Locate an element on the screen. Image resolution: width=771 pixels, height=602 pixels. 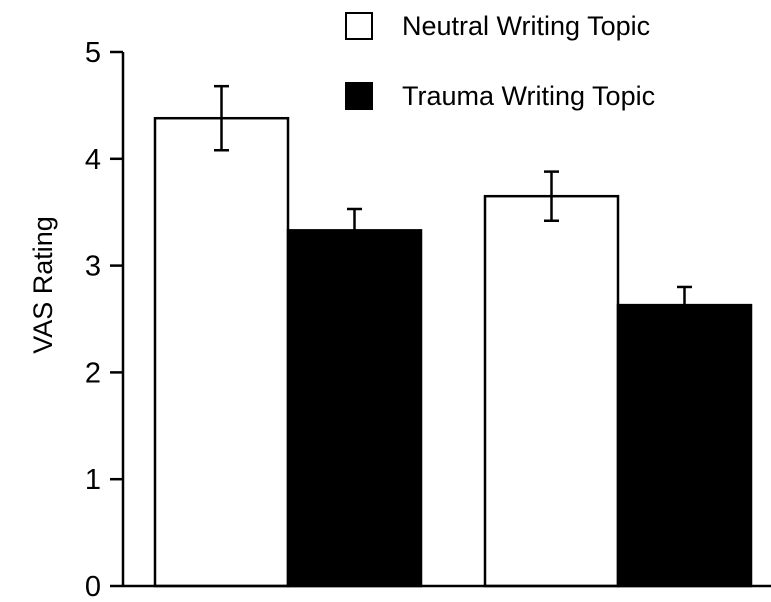
y-axis-title: VAS Rating is located at coordinates (43, 285).